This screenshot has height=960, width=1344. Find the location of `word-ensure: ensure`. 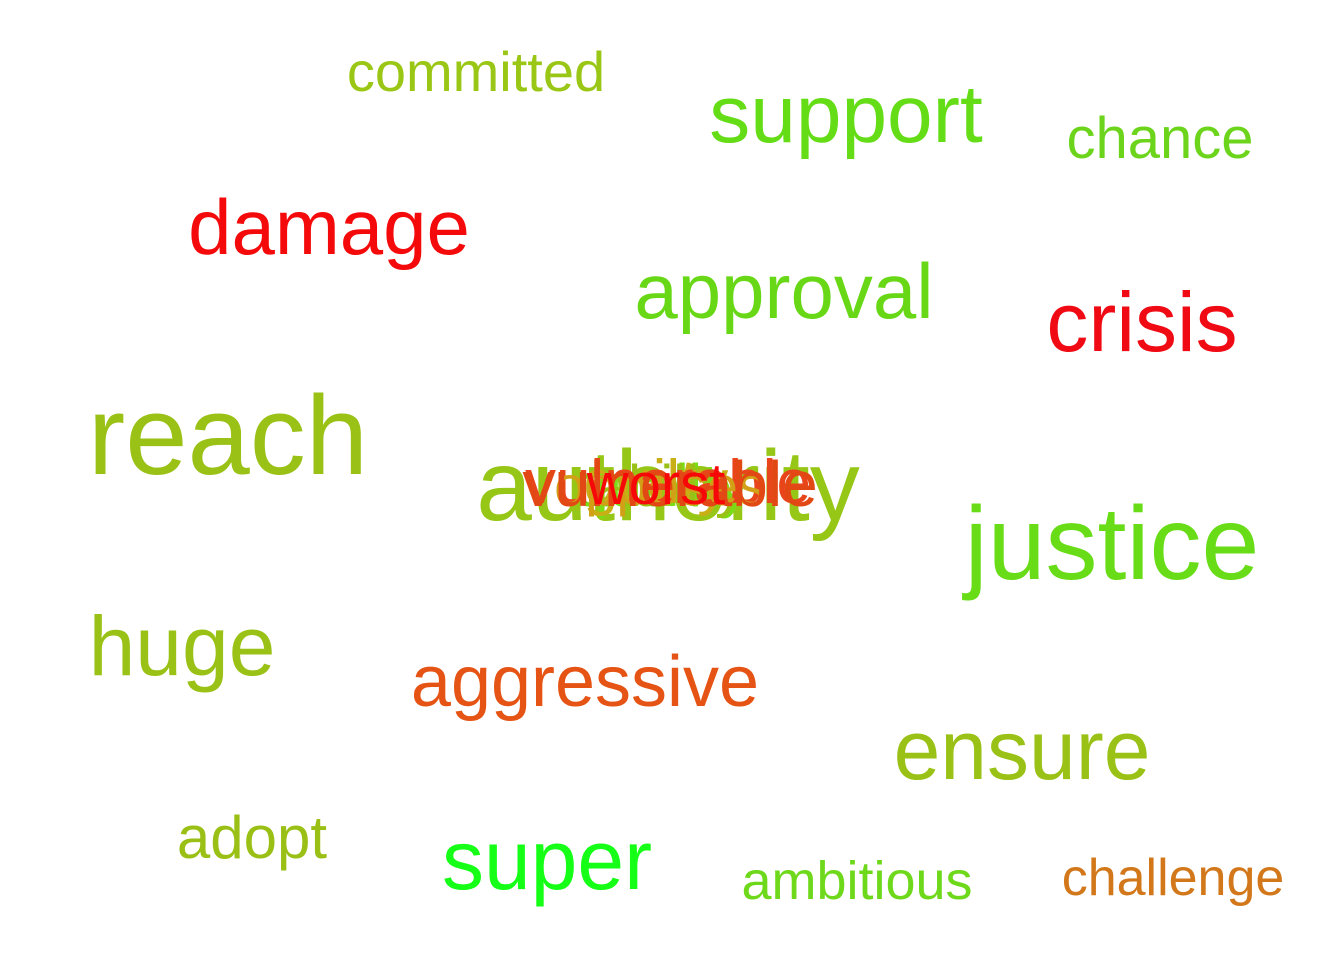

word-ensure: ensure is located at coordinates (1022, 750).